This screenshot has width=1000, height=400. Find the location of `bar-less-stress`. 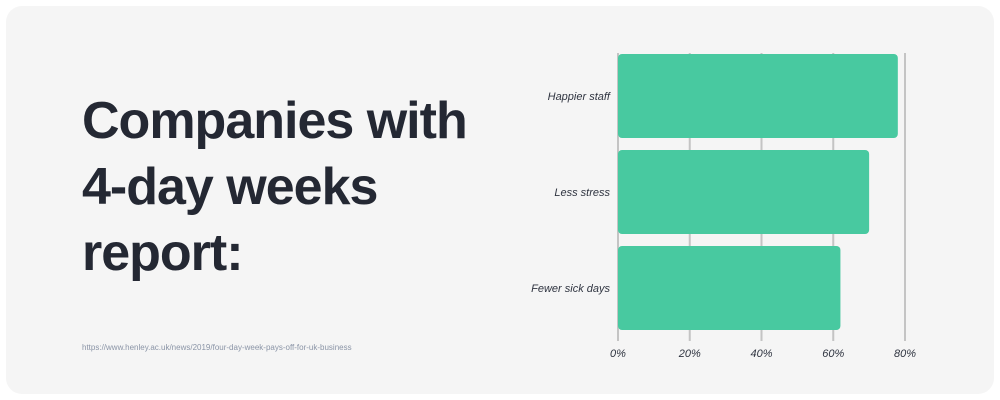

bar-less-stress is located at coordinates (744, 192).